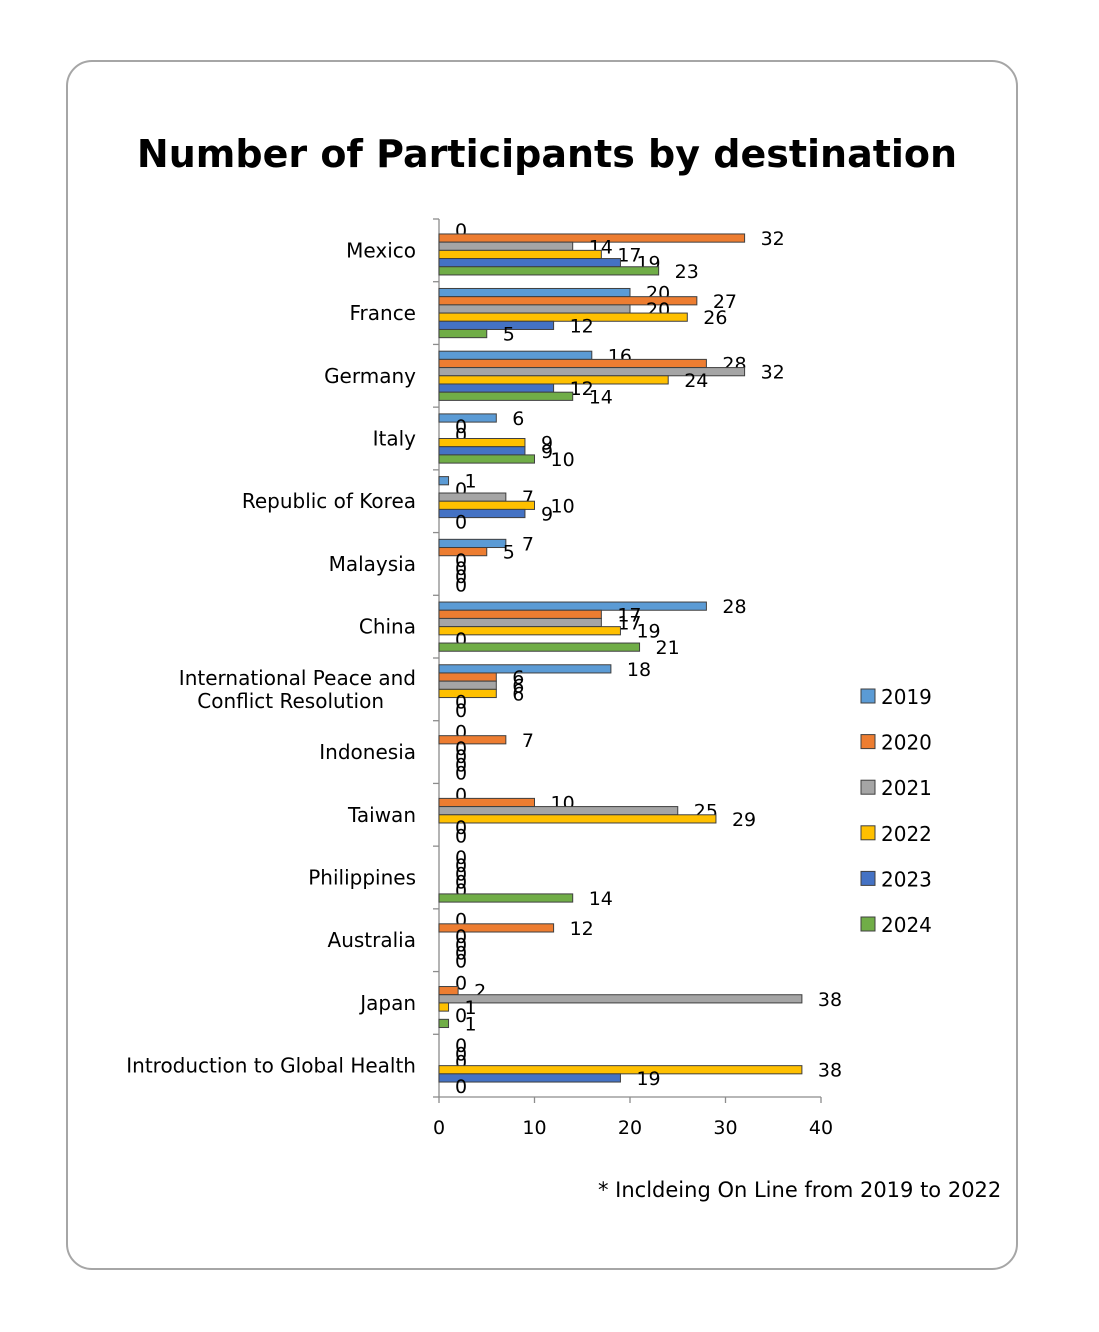 The height and width of the screenshot is (1332, 1099). I want to click on category-label-philippines: Philippines, so click(362, 878).